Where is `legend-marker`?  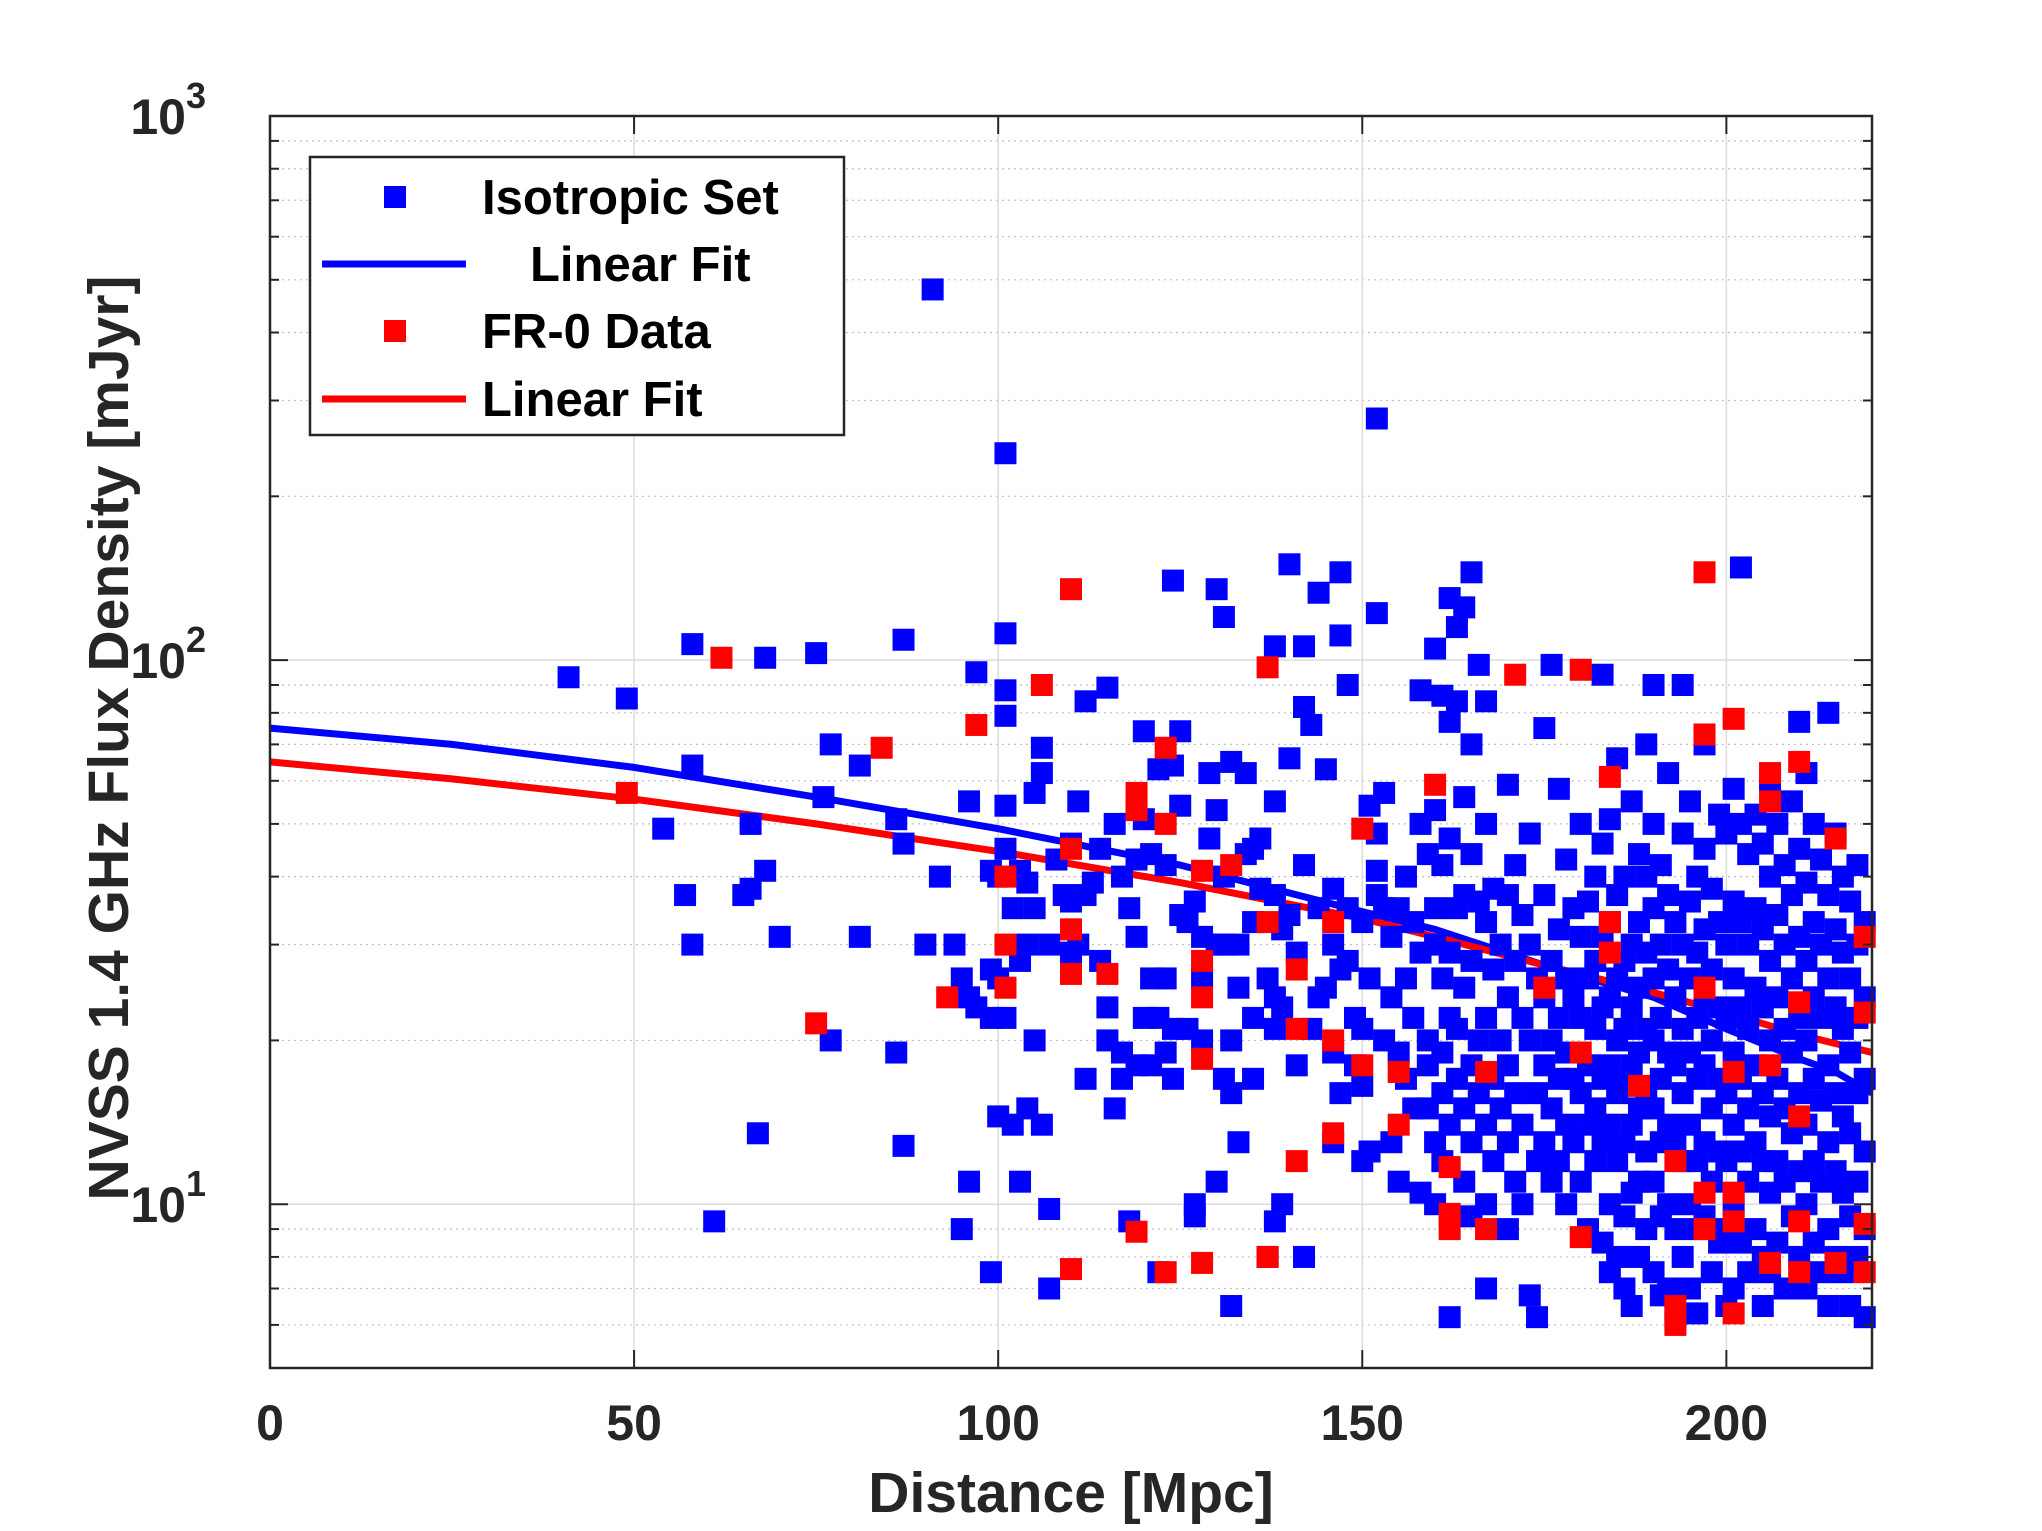 legend-marker is located at coordinates (395, 331).